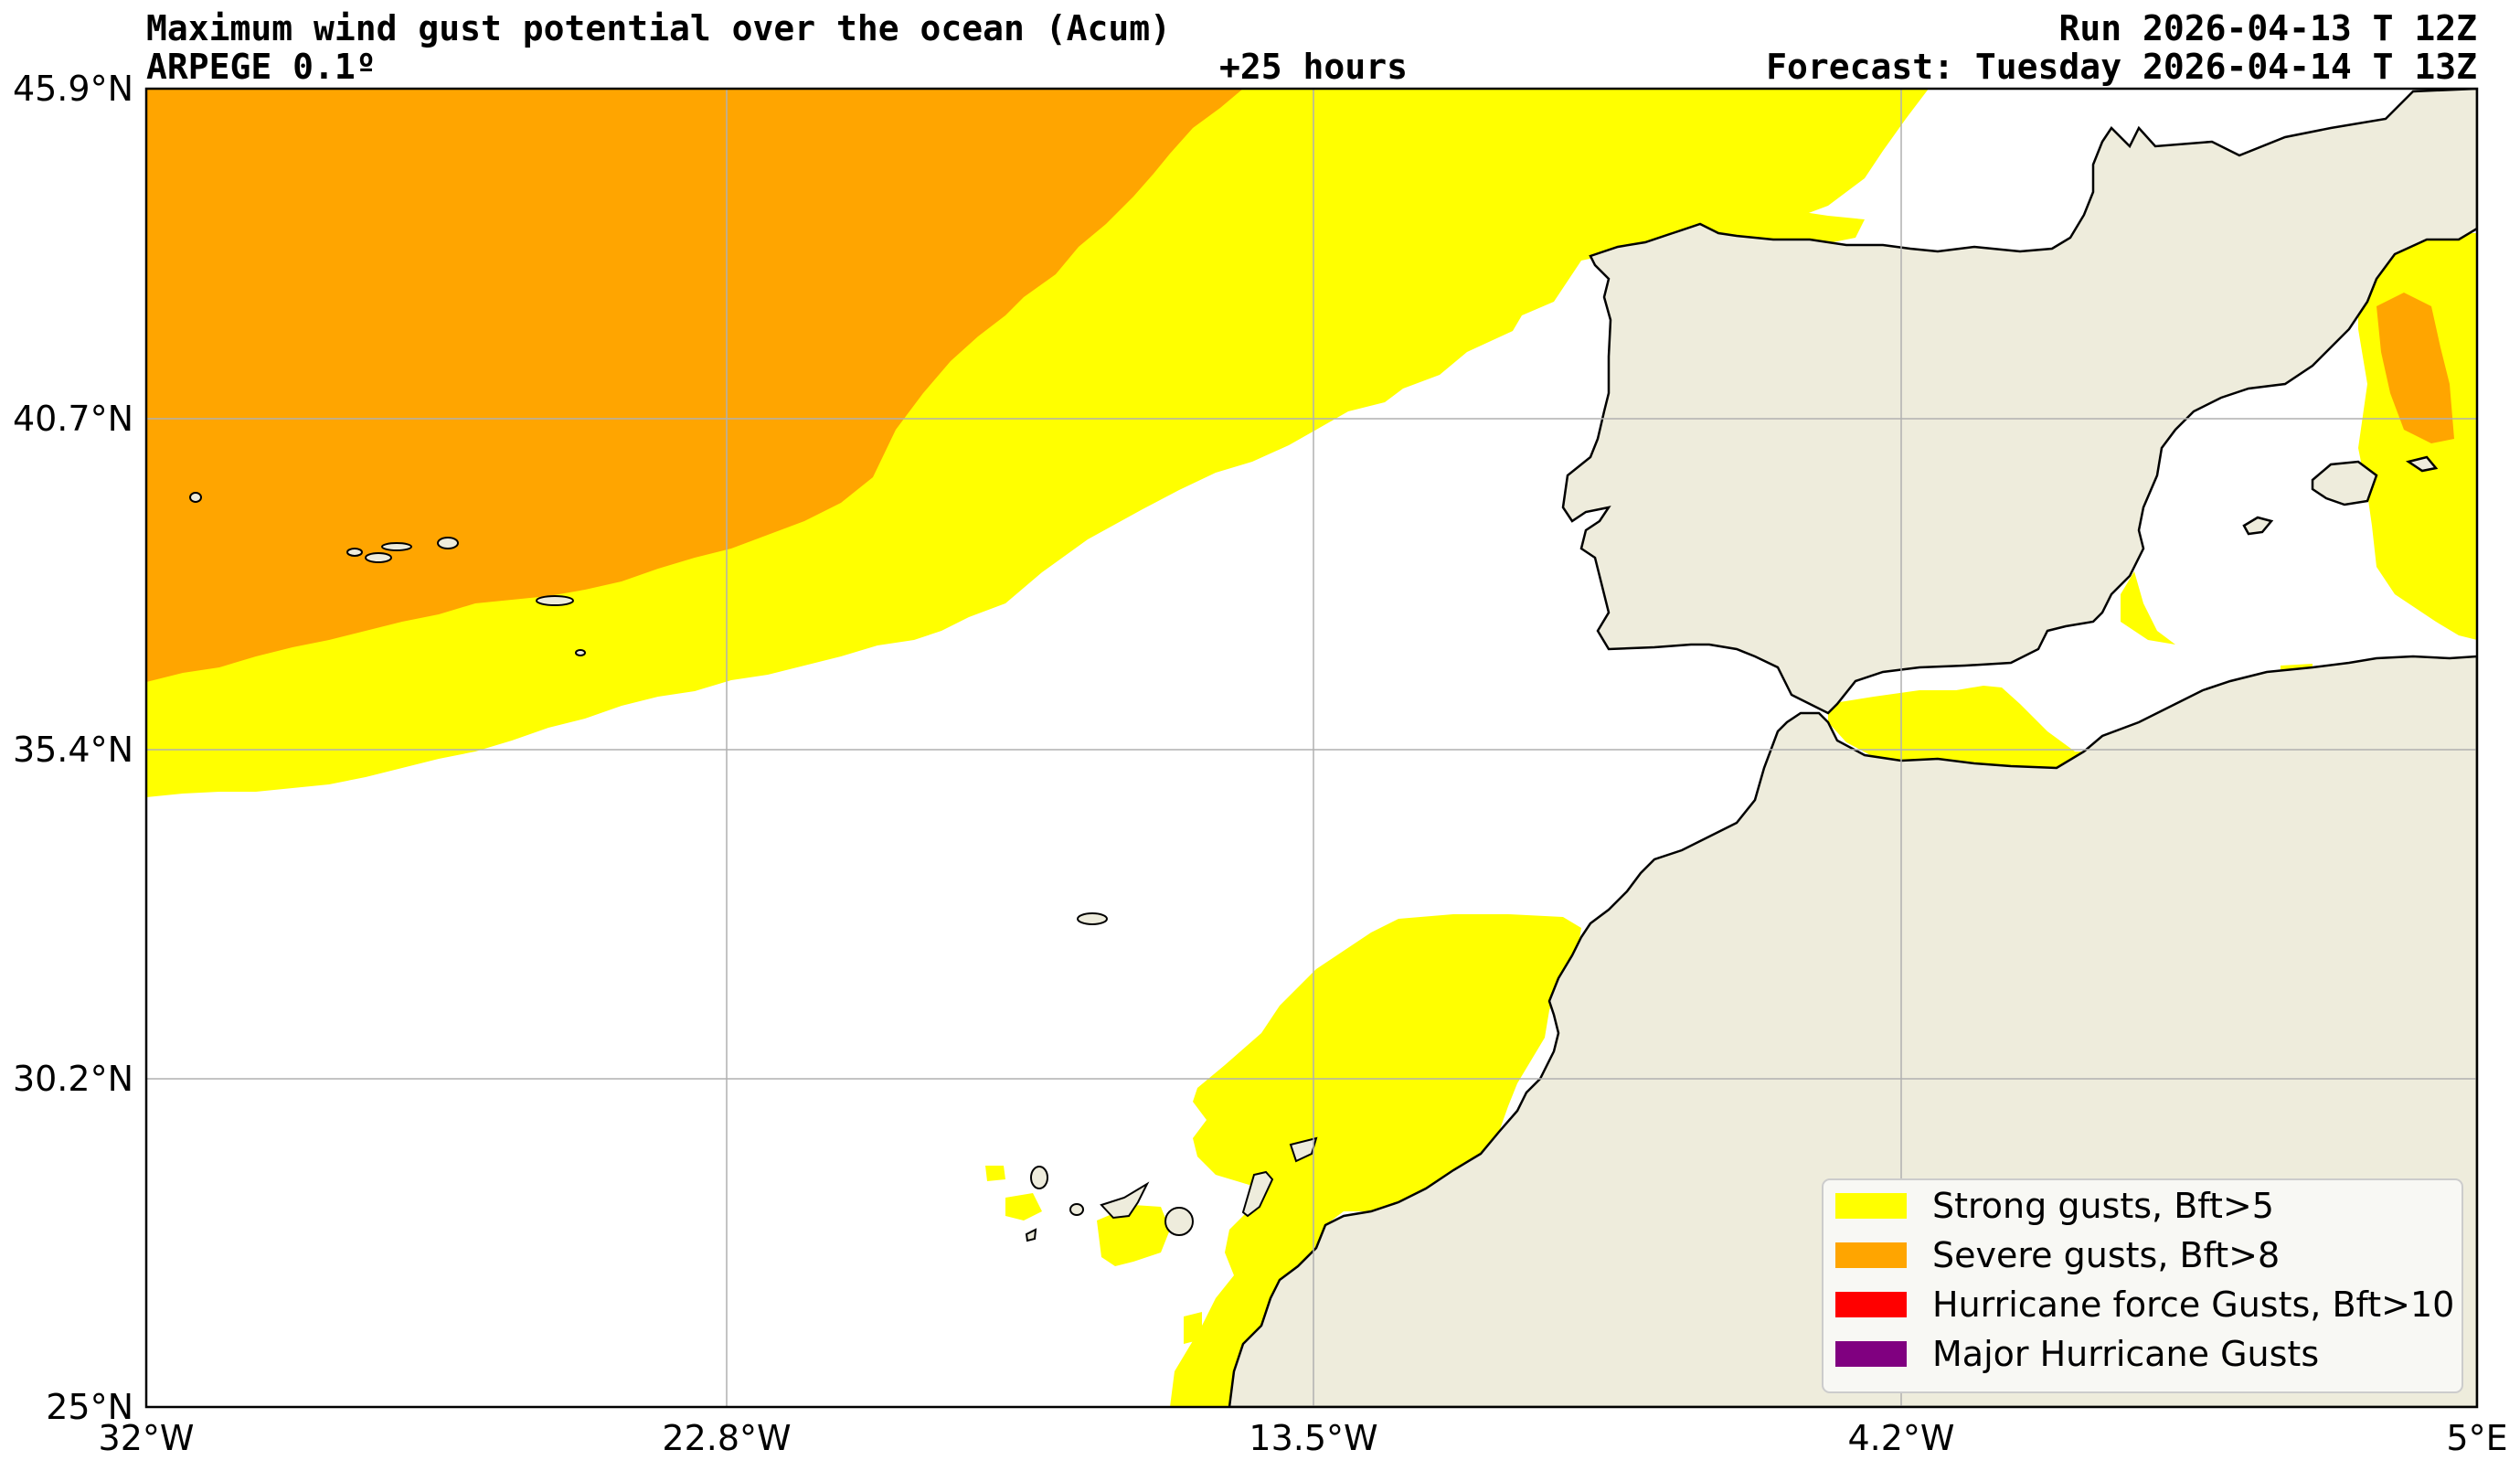 The height and width of the screenshot is (1471, 2520). Describe the element at coordinates (1314, 67) in the screenshot. I see `lead-time-label: +25 hours` at that location.